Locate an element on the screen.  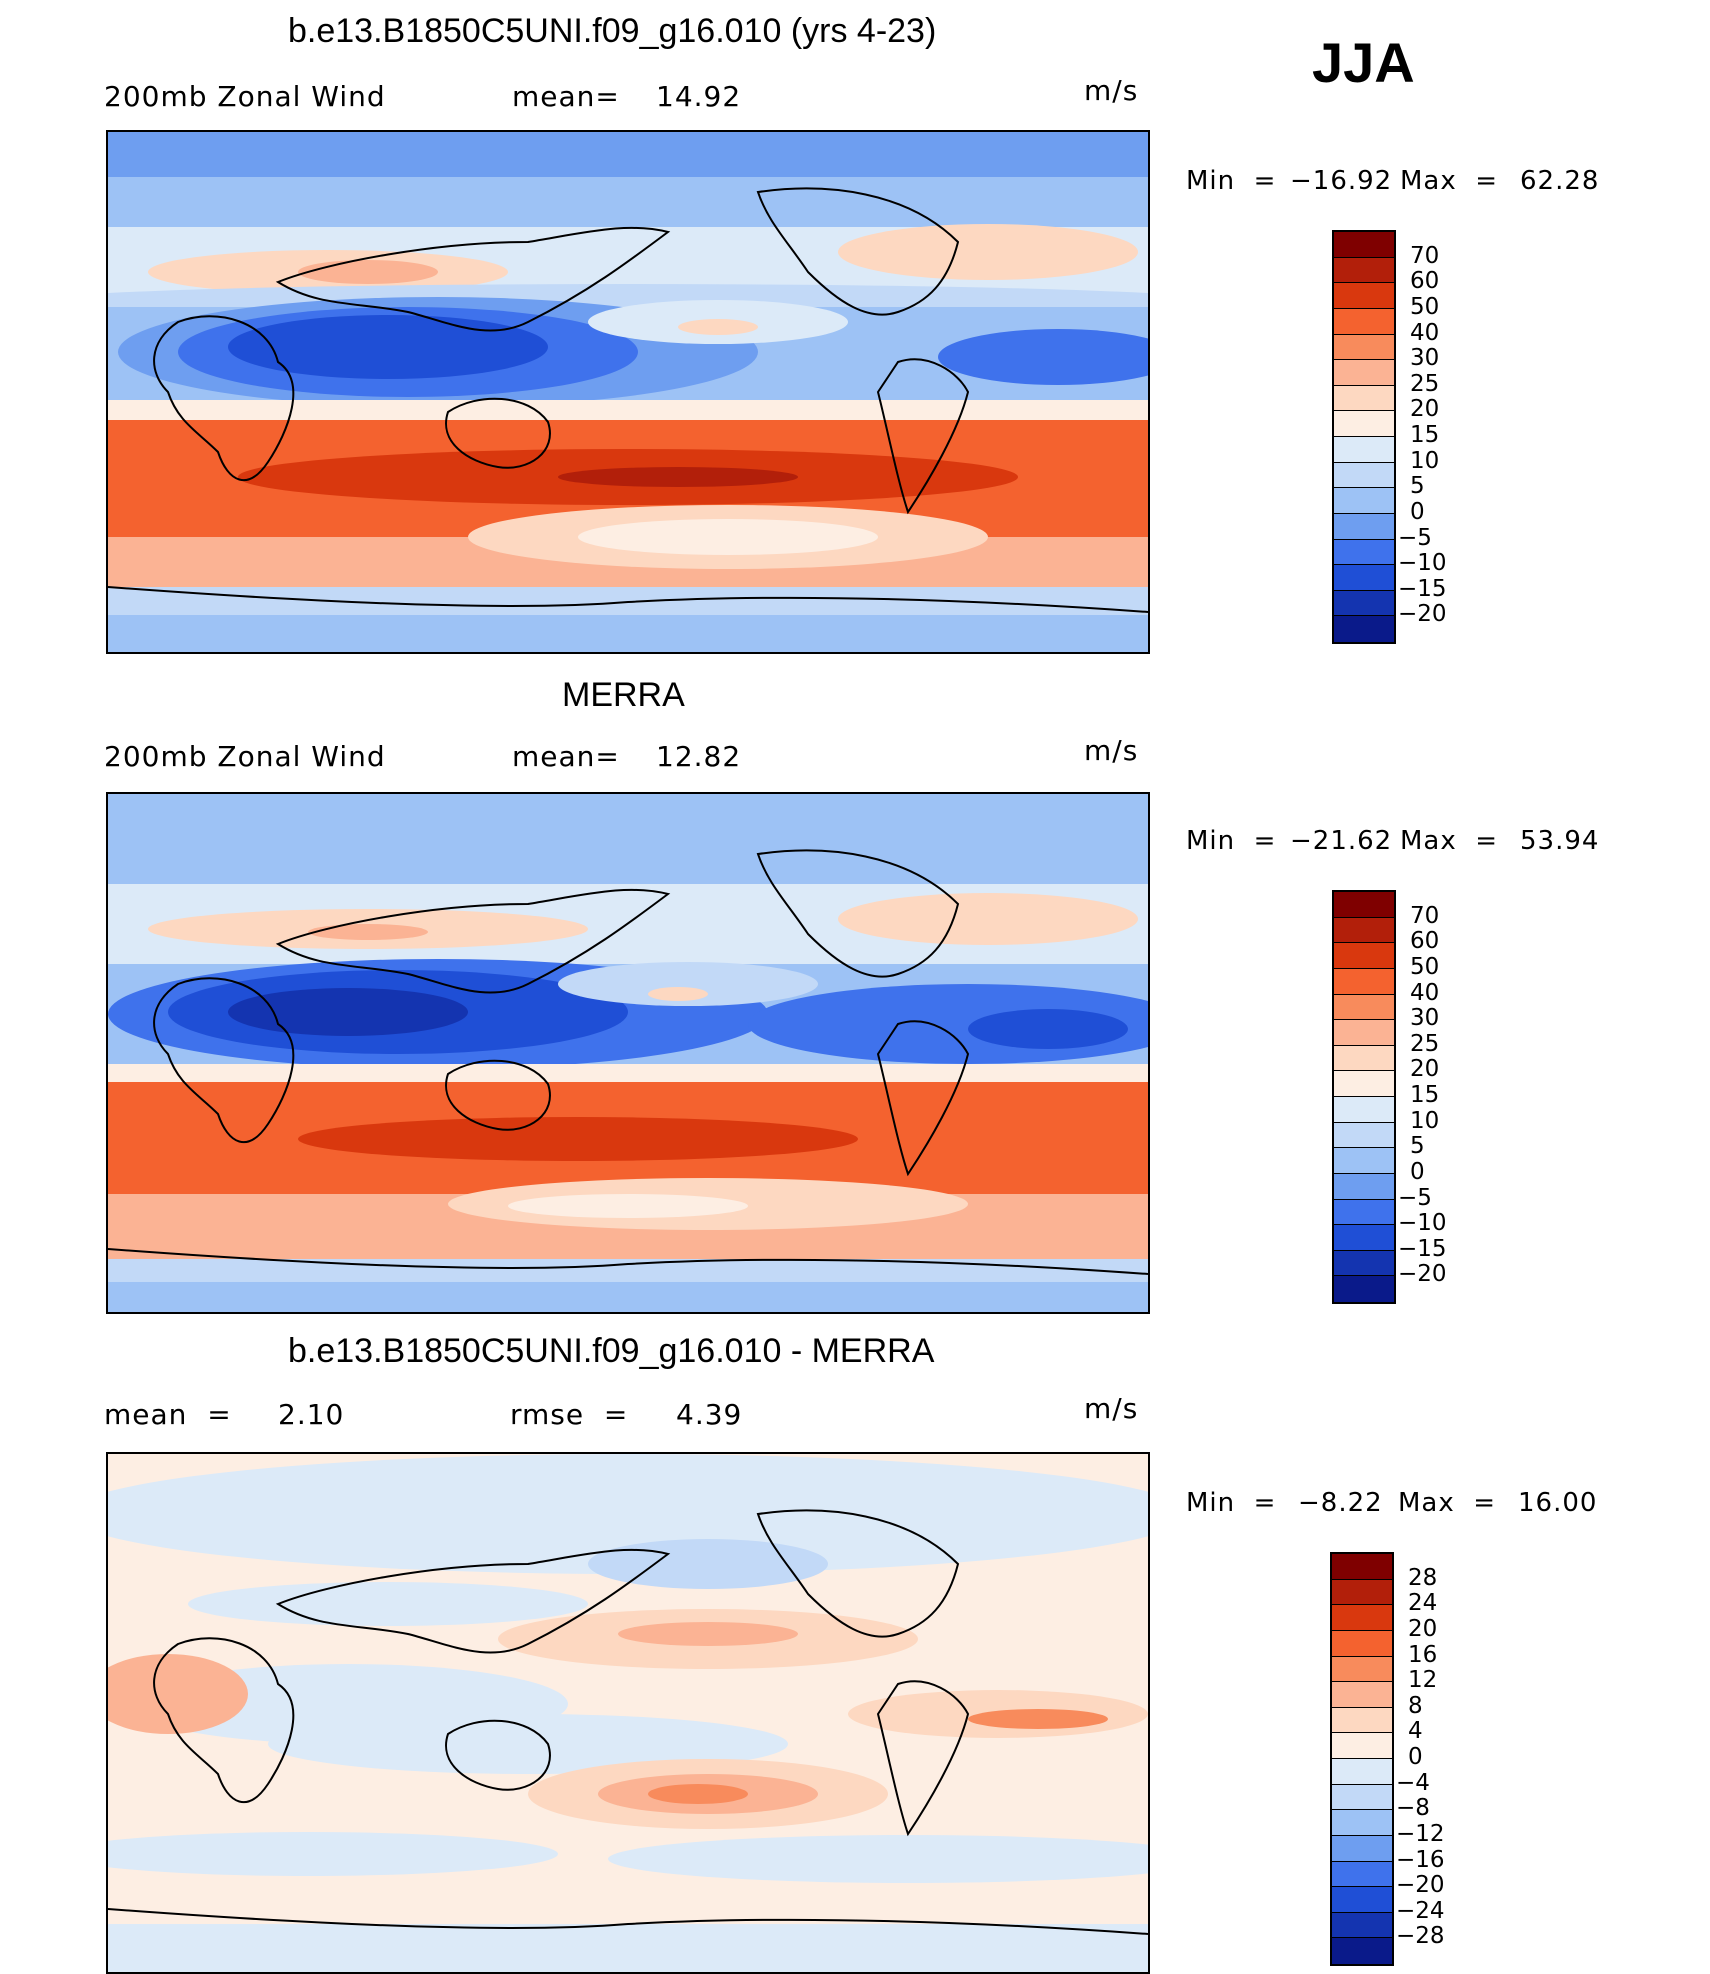
colorbar-tick-label: 12 is located at coordinates (1423, 1680).